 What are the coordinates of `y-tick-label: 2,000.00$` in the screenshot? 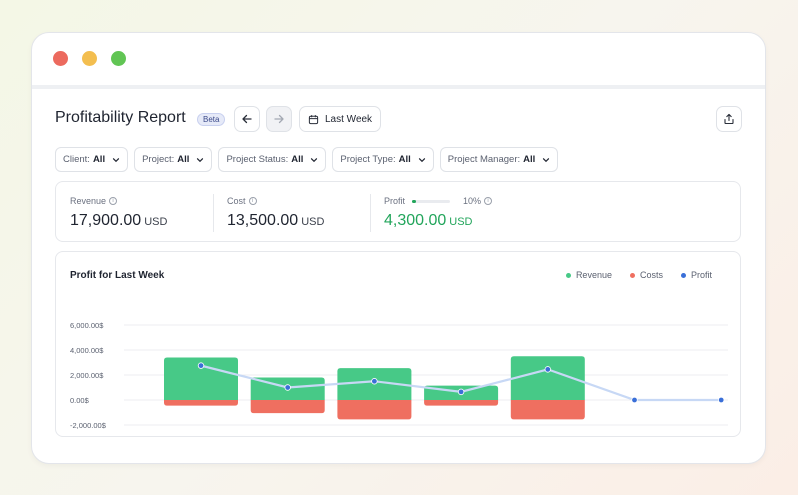 It's located at (87, 375).